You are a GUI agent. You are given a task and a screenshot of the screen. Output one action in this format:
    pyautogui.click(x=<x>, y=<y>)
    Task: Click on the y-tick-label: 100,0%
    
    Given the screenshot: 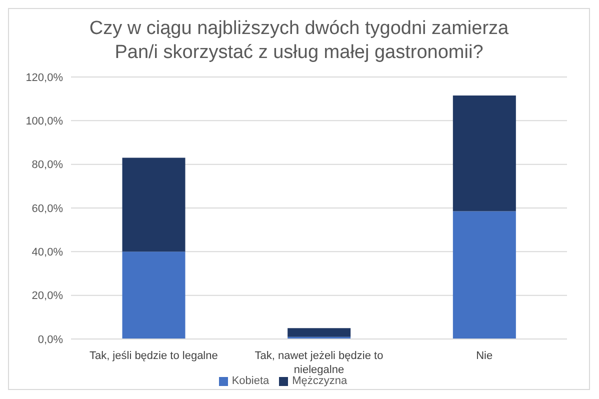 What is the action you would take?
    pyautogui.click(x=45, y=122)
    